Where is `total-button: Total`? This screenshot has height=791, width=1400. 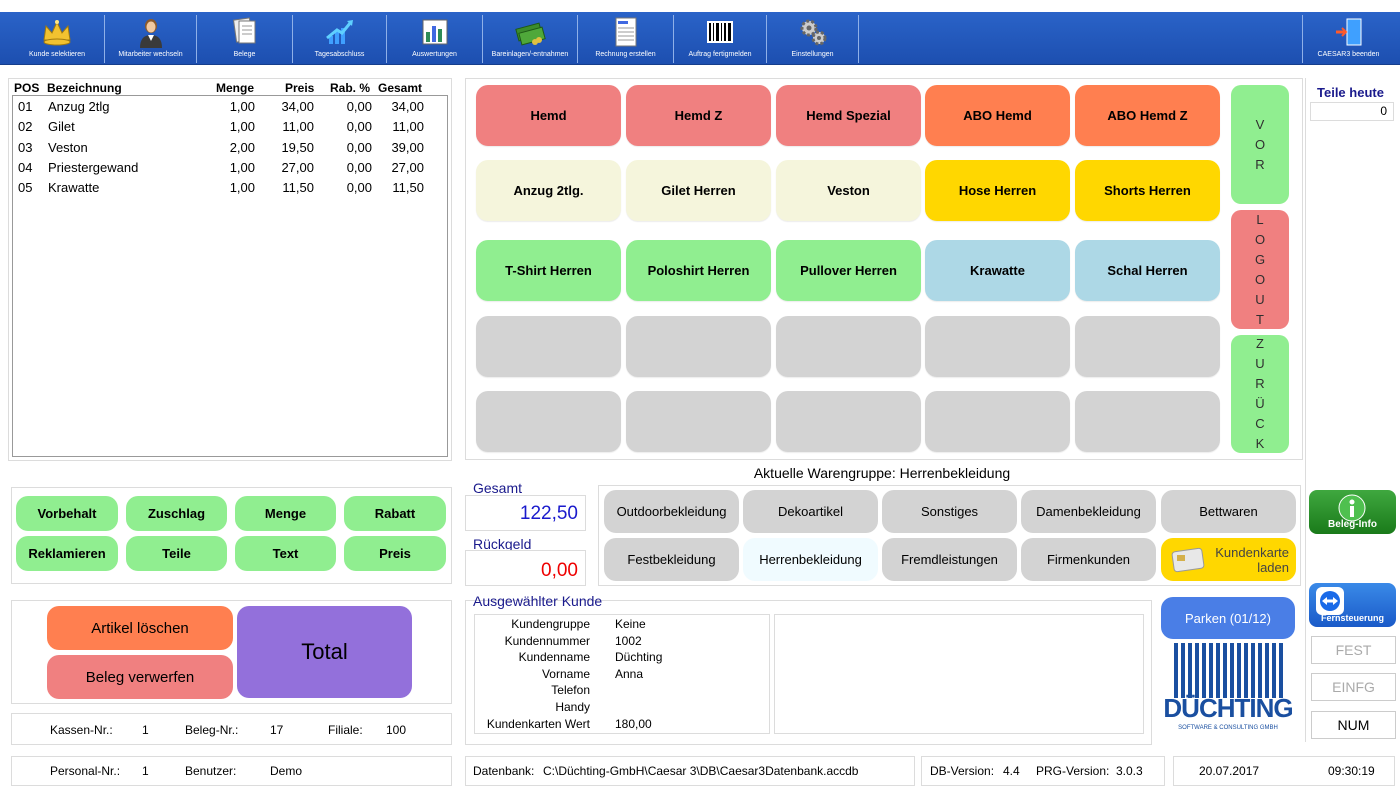 total-button: Total is located at coordinates (324, 652).